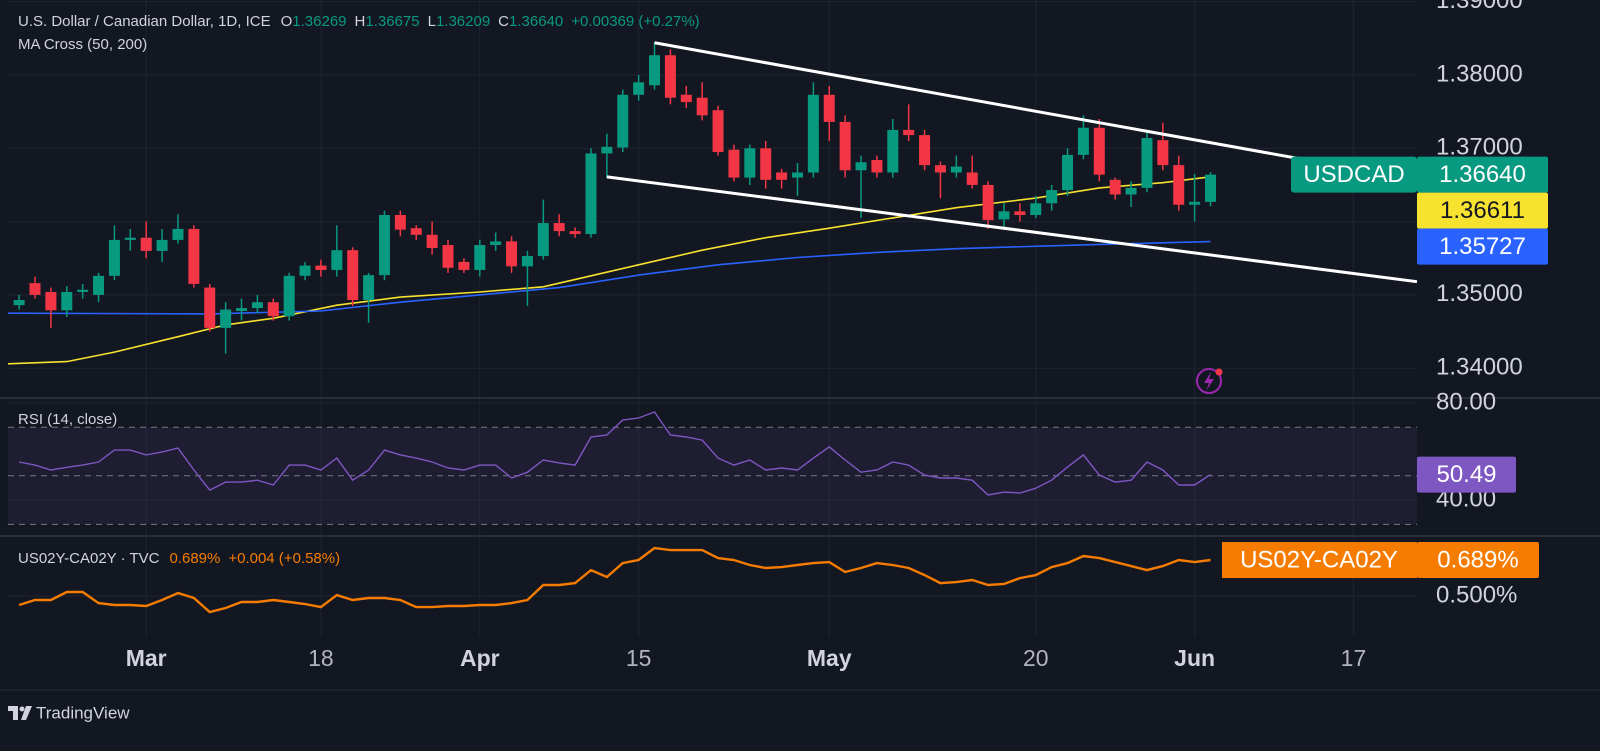 This screenshot has height=751, width=1600. Describe the element at coordinates (392, 21) in the screenshot. I see `ohlc-value: 1.36675` at that location.